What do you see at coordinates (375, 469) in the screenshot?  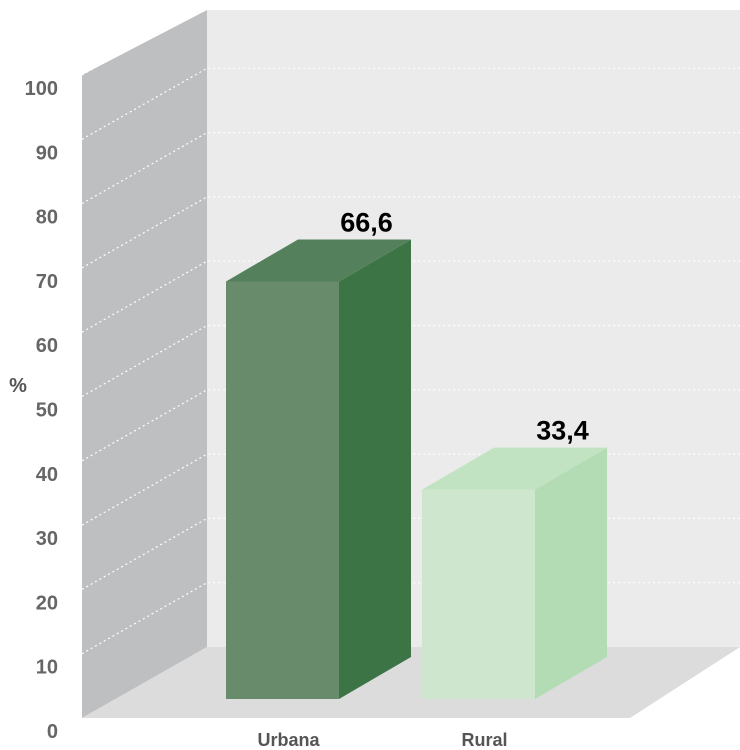 I see `bar-side-urbana` at bounding box center [375, 469].